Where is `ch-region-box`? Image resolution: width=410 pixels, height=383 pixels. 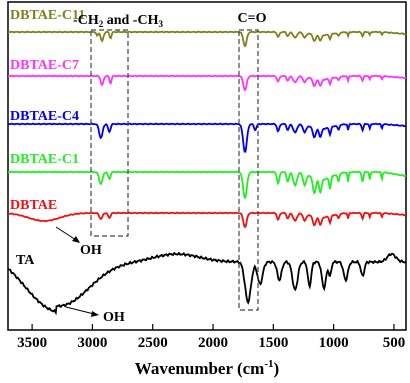 ch-region-box is located at coordinates (109, 133).